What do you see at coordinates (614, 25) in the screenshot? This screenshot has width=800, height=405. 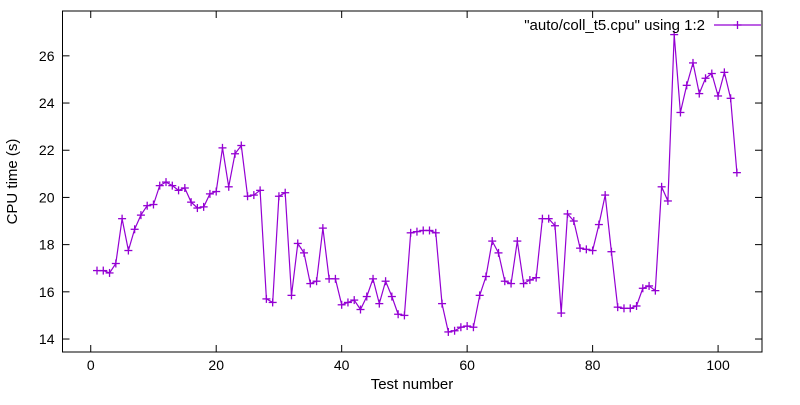 I see `legend-label: "auto/coll_t5.cpu" using 1:2` at bounding box center [614, 25].